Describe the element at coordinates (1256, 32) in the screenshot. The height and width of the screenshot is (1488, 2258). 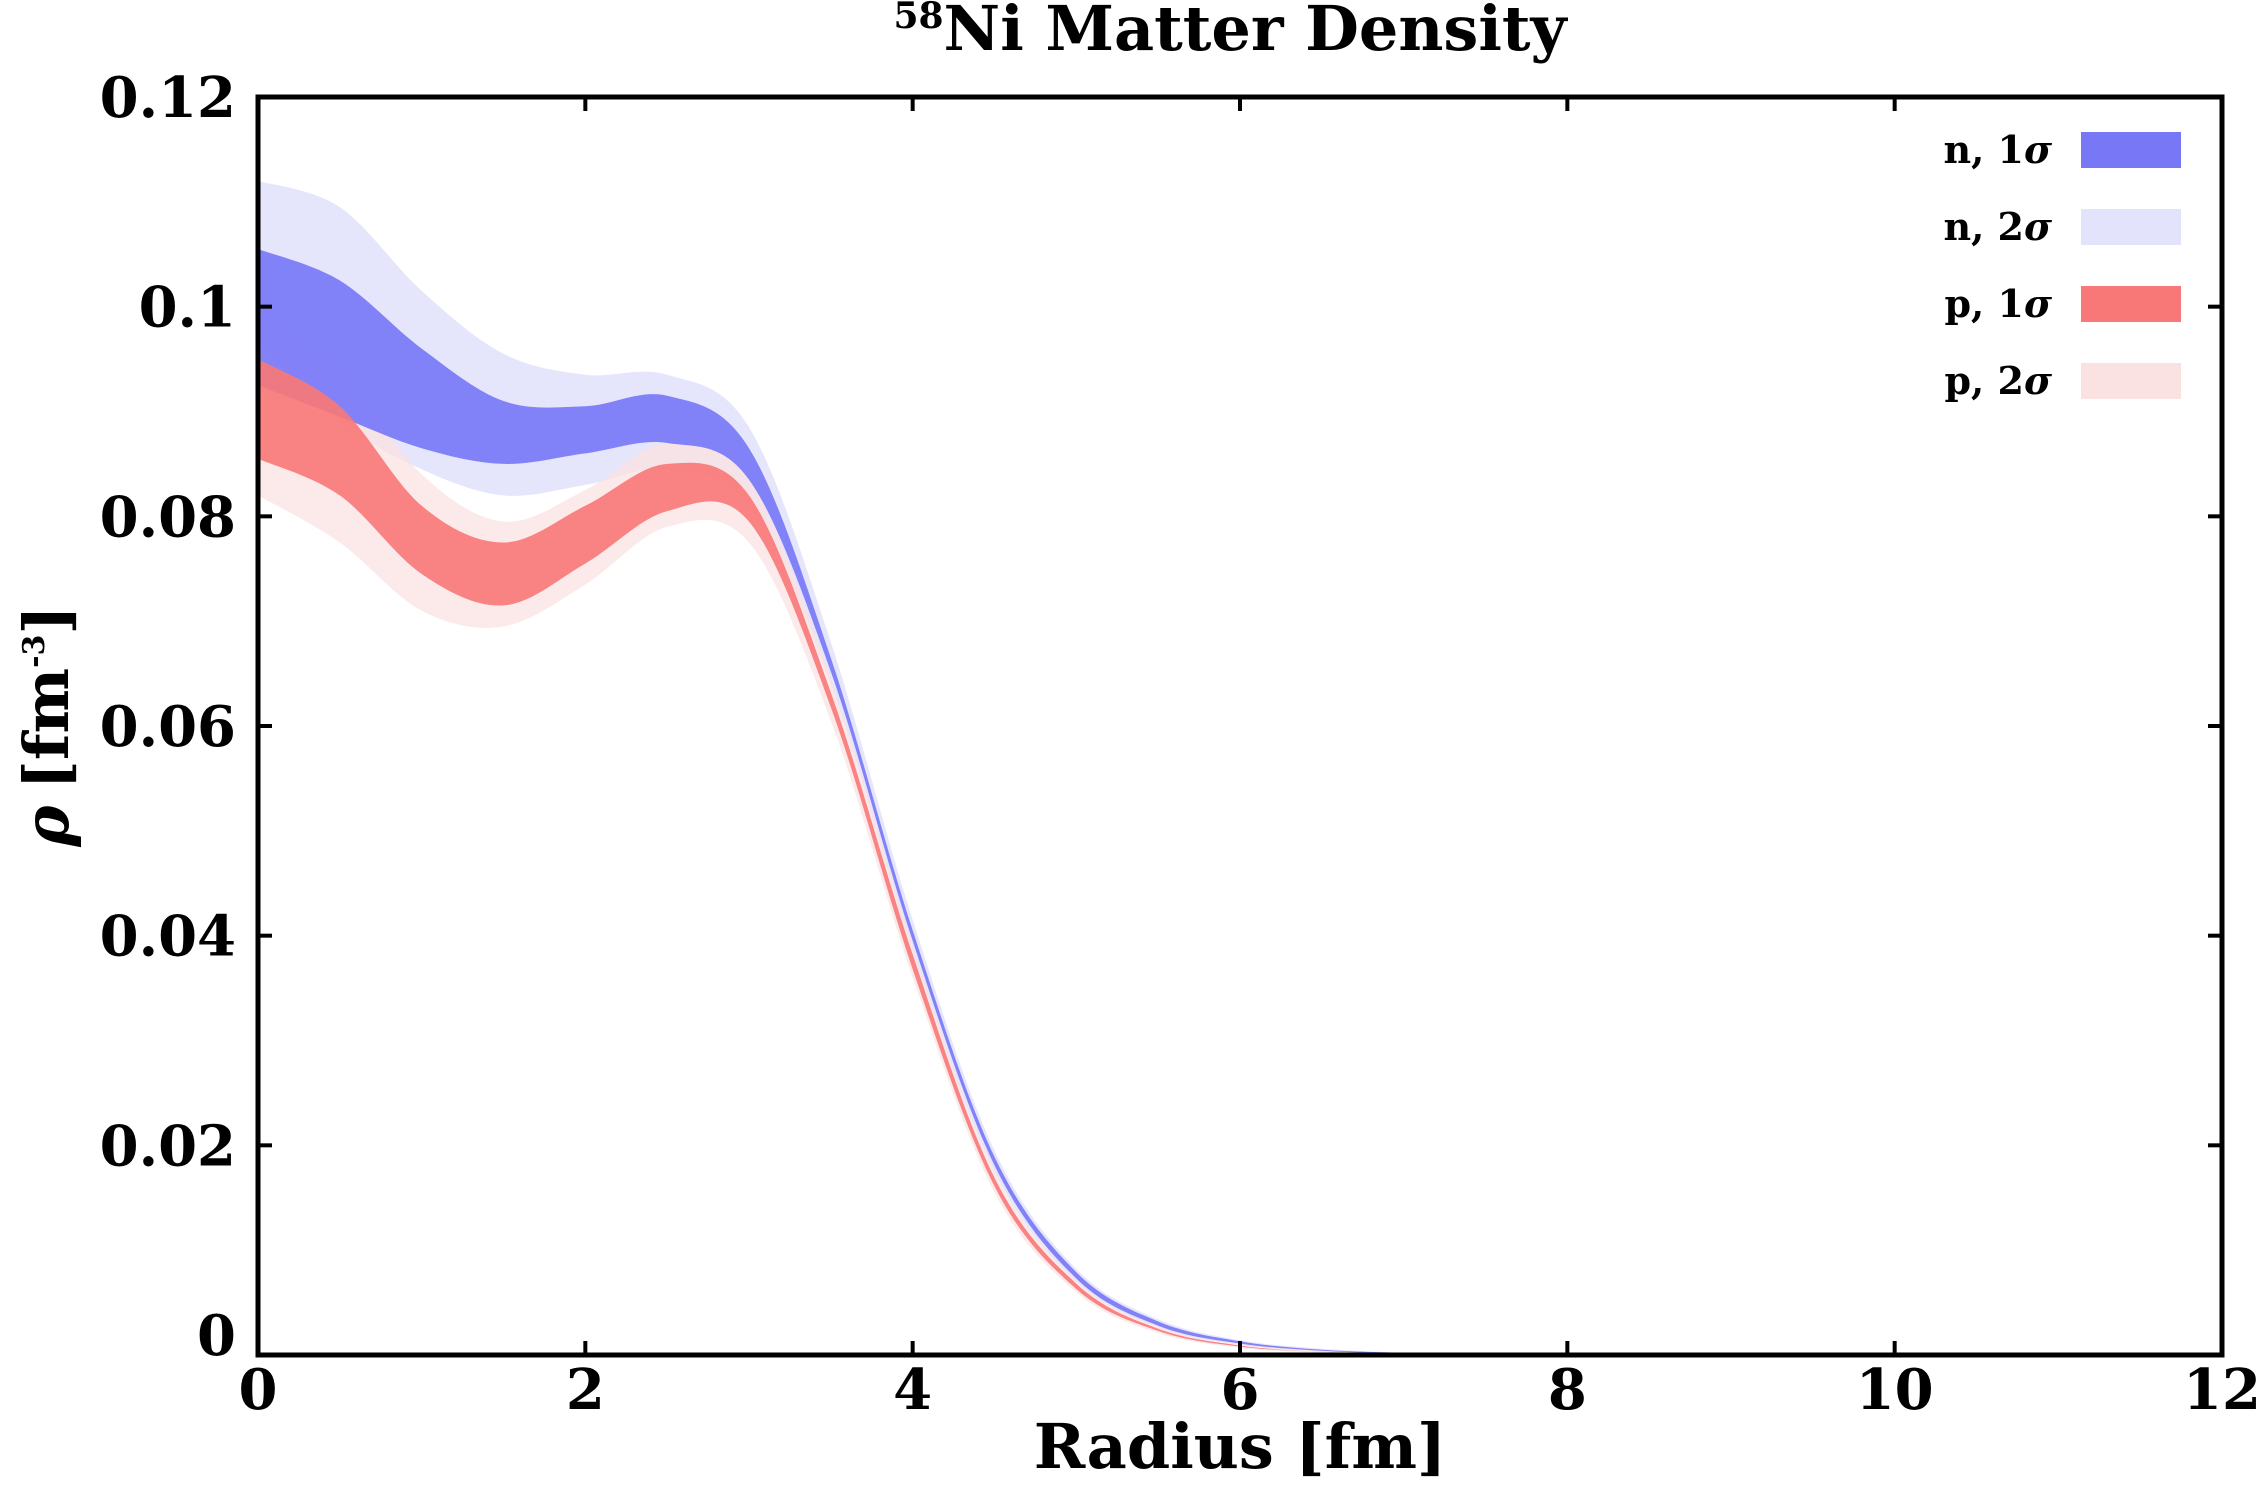
I see `chart-title-main: Ni Matter Density` at that location.